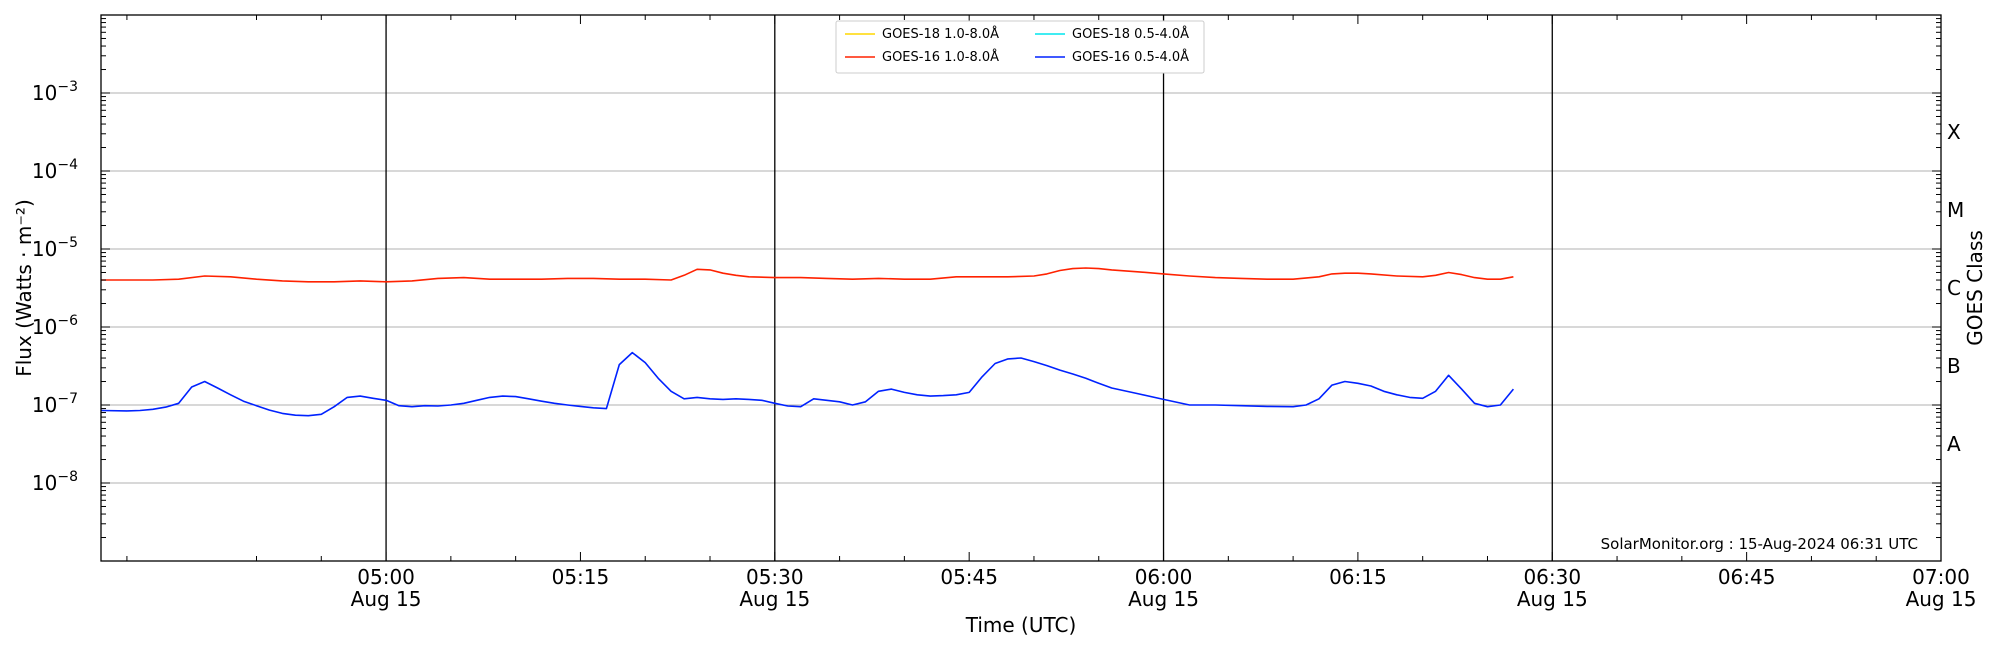 Image resolution: width=2000 pixels, height=650 pixels. What do you see at coordinates (55, 287) in the screenshot?
I see `y-tick-labels: 10⁻⁸ 10⁻⁷ 10⁻⁶ 10⁻⁵ 10⁻⁴ 10⁻³` at bounding box center [55, 287].